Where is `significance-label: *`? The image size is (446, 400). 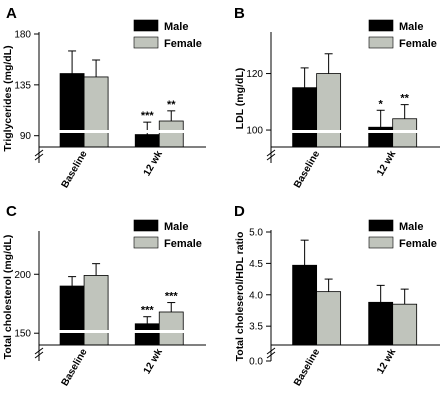 significance-label: * is located at coordinates (381, 104).